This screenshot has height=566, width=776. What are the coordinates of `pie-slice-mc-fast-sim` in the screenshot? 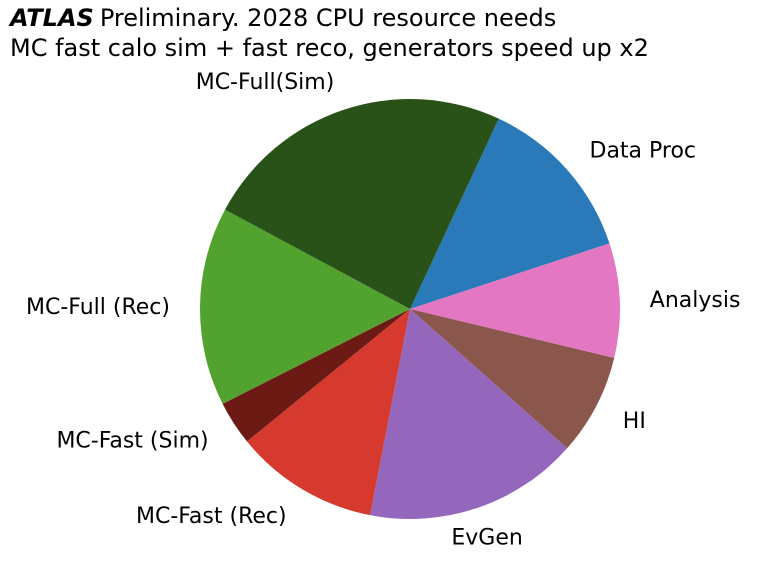 It's located at (316, 375).